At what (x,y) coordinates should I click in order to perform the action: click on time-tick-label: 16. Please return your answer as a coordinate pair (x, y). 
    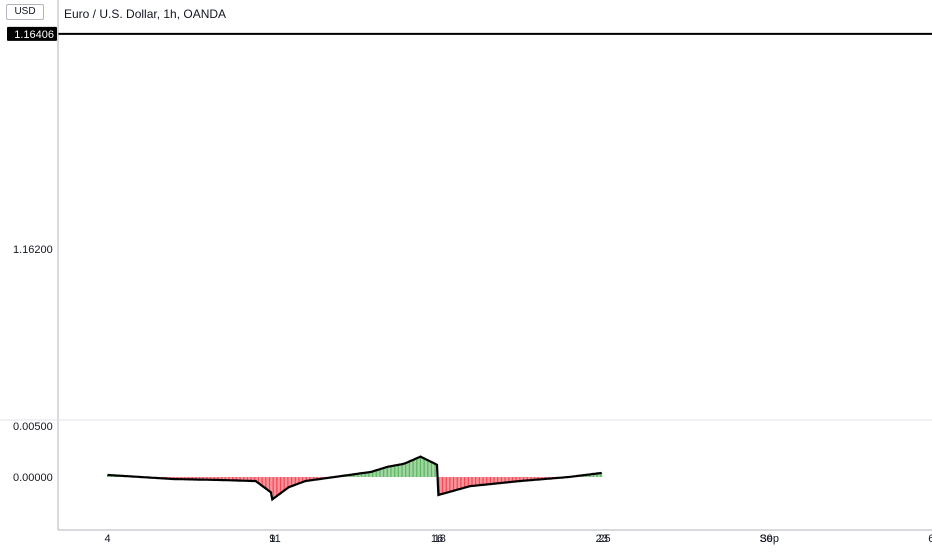
    Looking at the image, I should click on (437, 539).